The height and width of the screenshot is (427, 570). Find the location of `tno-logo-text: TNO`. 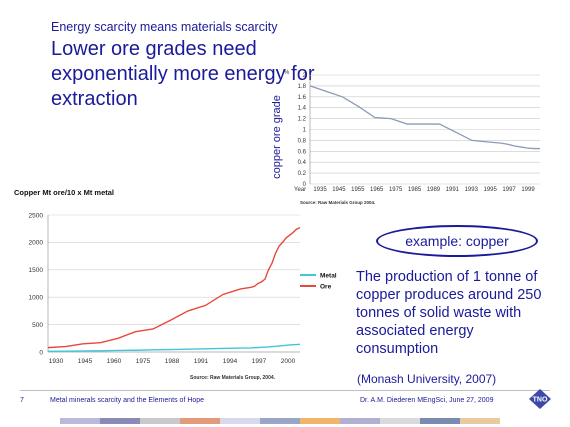

tno-logo-text: TNO is located at coordinates (540, 400).